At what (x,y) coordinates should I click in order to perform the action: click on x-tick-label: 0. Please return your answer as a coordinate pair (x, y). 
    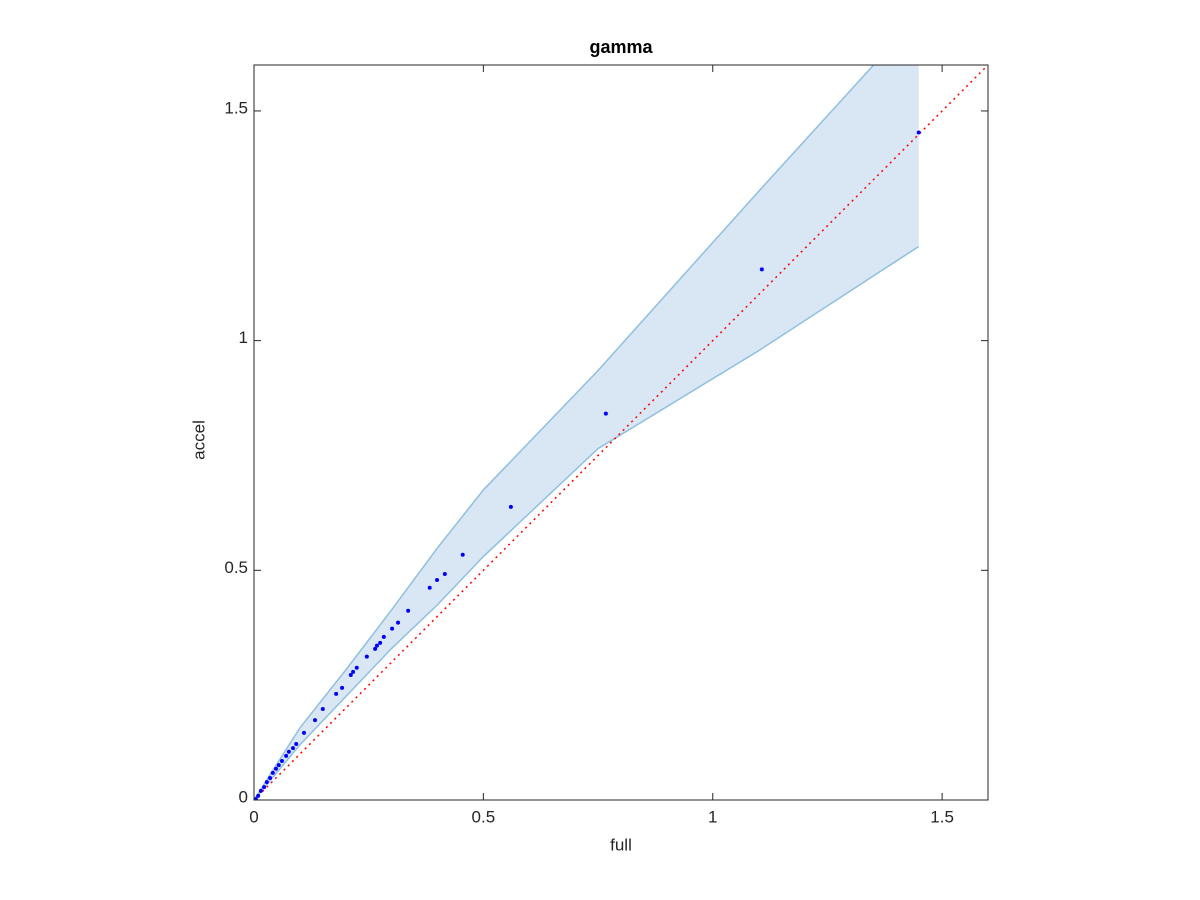
    Looking at the image, I should click on (253, 816).